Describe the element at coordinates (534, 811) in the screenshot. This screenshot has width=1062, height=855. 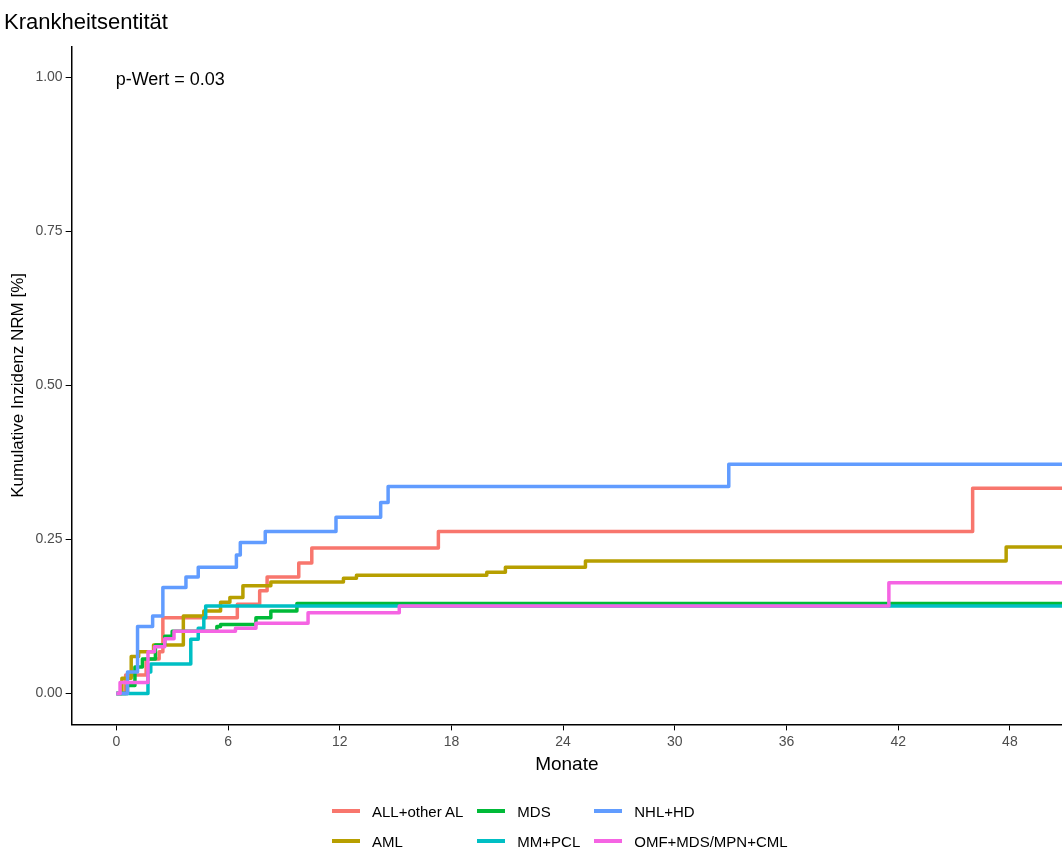
I see `legend-label: MDS` at that location.